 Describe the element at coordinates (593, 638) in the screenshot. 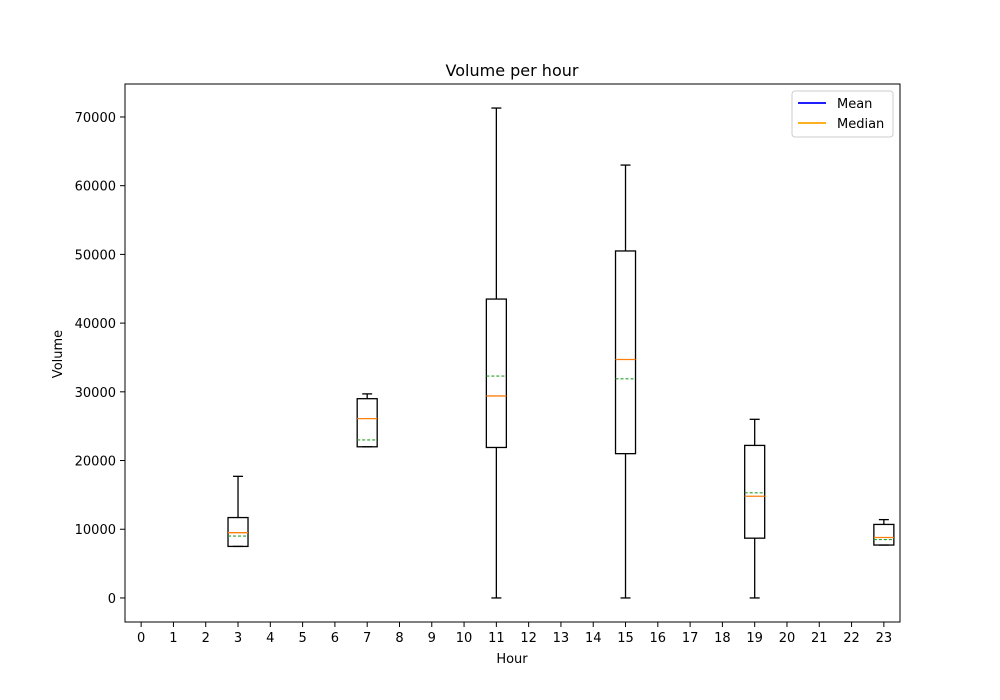

I see `x-tick-label-14: 14` at that location.